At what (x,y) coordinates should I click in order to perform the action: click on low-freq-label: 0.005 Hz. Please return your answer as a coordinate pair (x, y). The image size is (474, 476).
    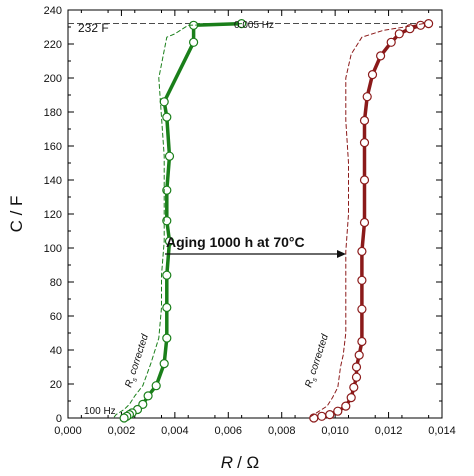
    Looking at the image, I should click on (254, 25).